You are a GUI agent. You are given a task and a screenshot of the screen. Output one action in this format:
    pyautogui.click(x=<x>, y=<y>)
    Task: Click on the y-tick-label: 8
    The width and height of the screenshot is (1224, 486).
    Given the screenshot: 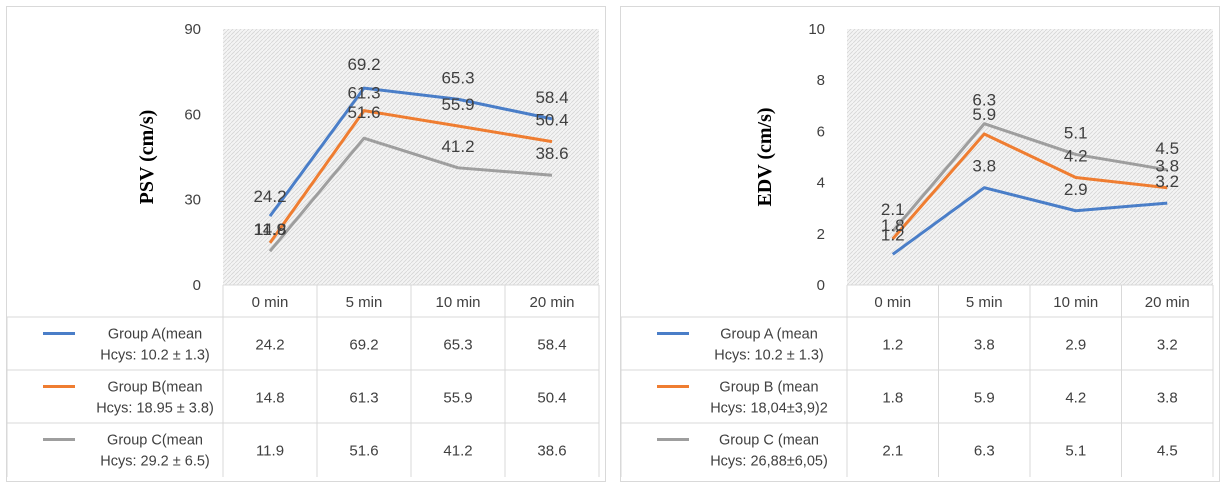 What is the action you would take?
    pyautogui.click(x=821, y=80)
    